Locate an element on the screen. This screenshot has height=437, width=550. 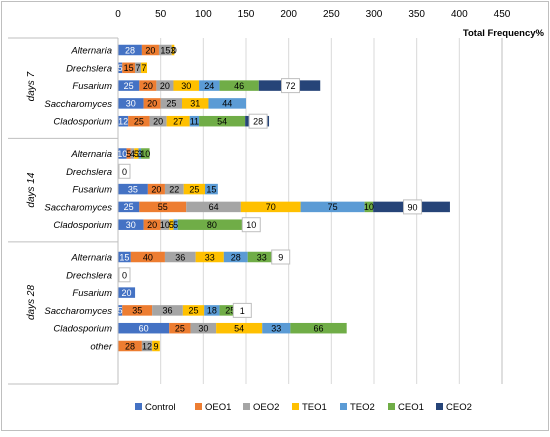
data-label-ceo2: 28 is located at coordinates (258, 122).